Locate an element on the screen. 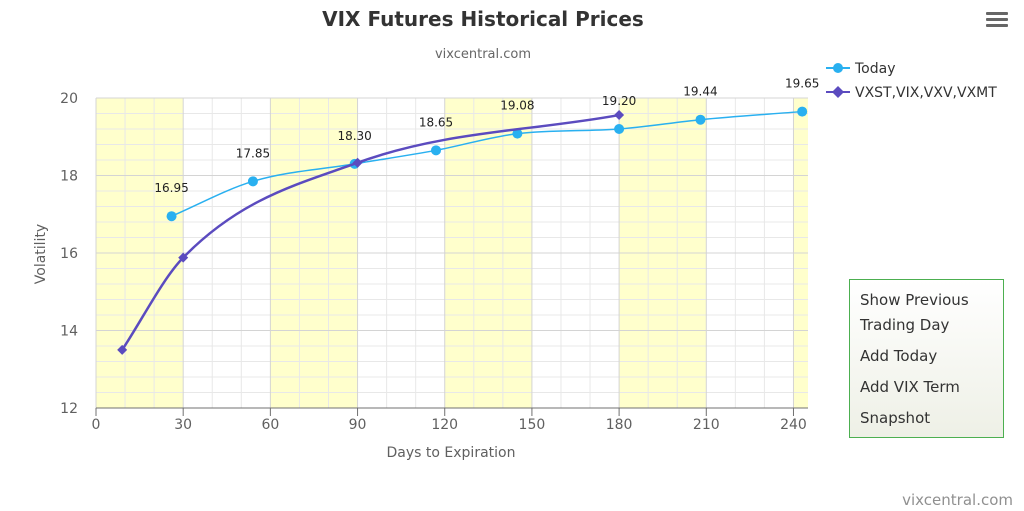 The height and width of the screenshot is (511, 1024). legend-label-term: VXST,VIX,VXV,VXMT is located at coordinates (926, 93).